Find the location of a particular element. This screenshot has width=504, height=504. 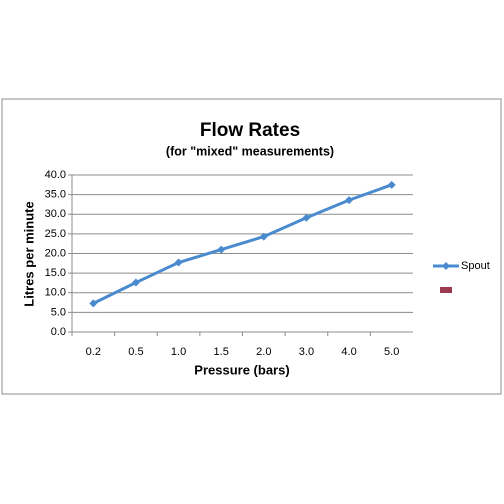

series-line is located at coordinates (242, 244).